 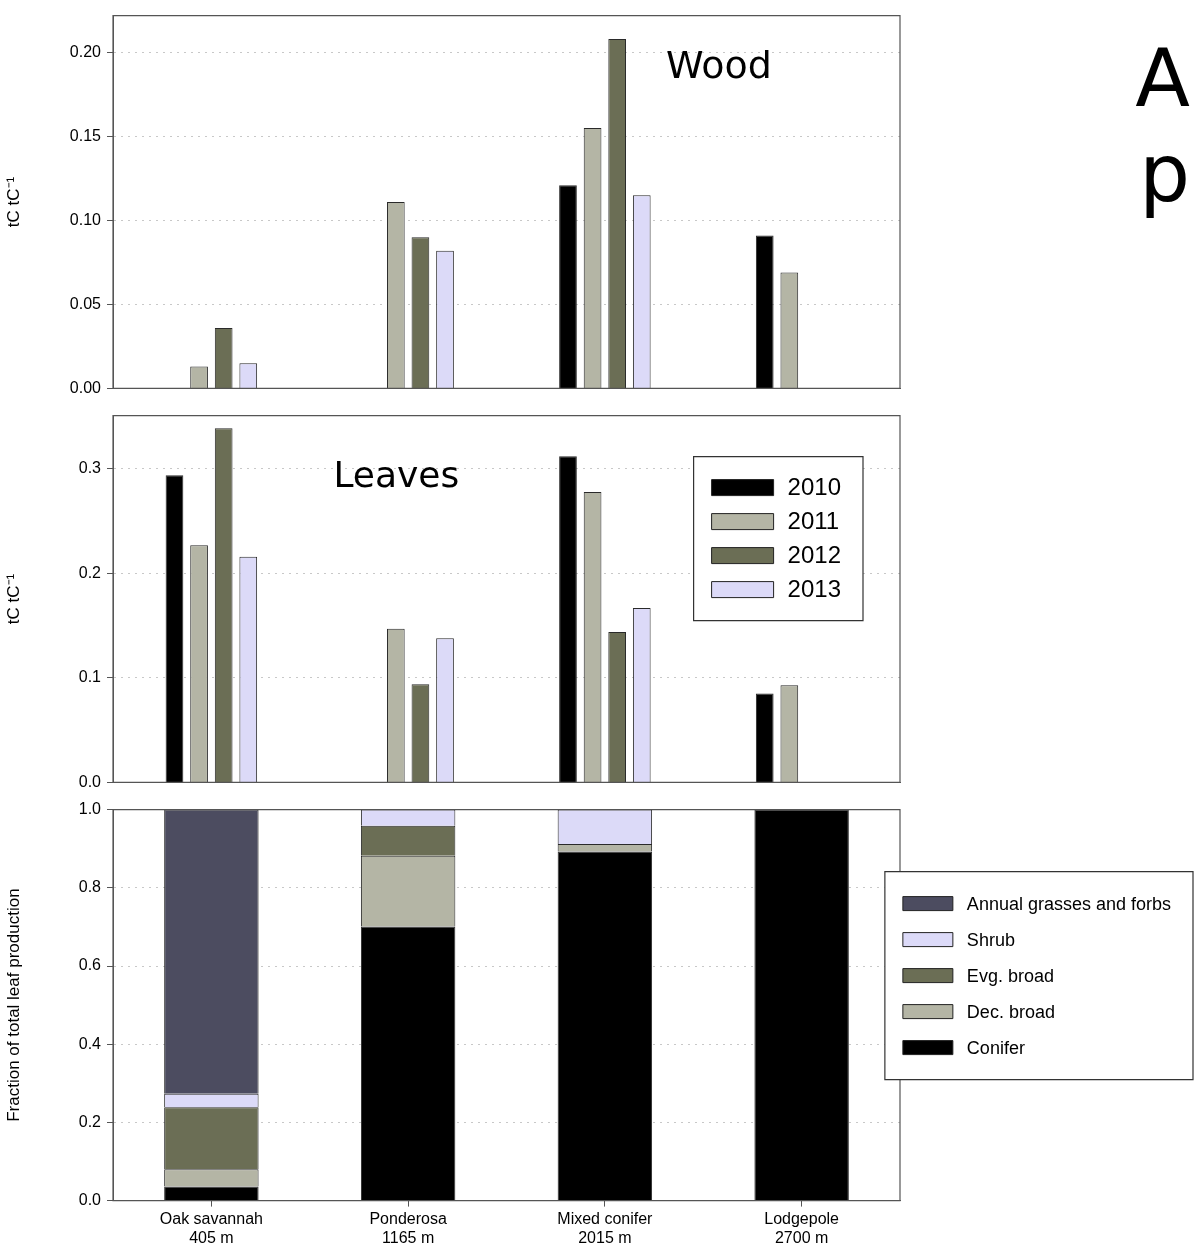 What do you see at coordinates (813, 521) in the screenshot?
I see `legend-label: 2011` at bounding box center [813, 521].